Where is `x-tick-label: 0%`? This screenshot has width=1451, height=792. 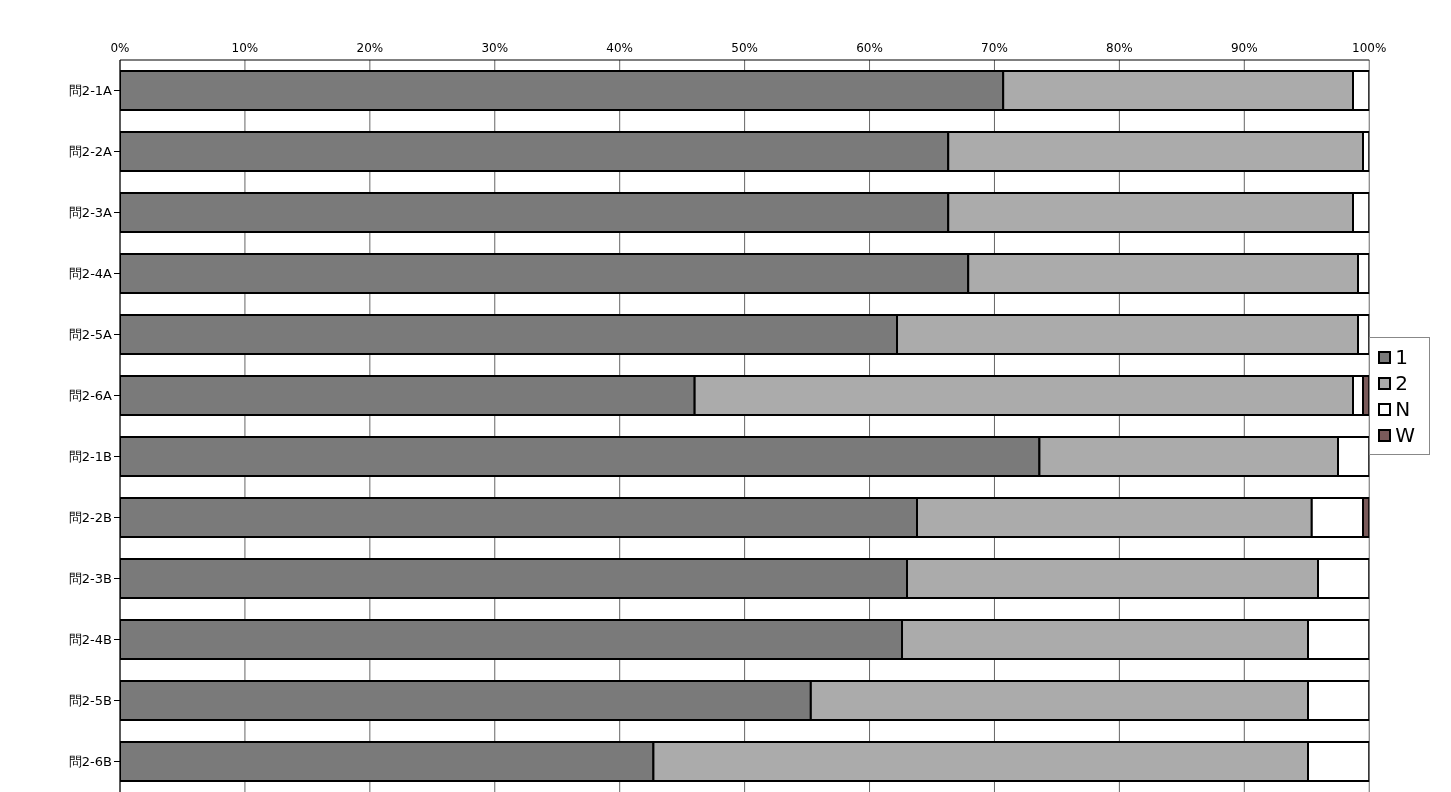
x-tick-label: 0% is located at coordinates (120, 48).